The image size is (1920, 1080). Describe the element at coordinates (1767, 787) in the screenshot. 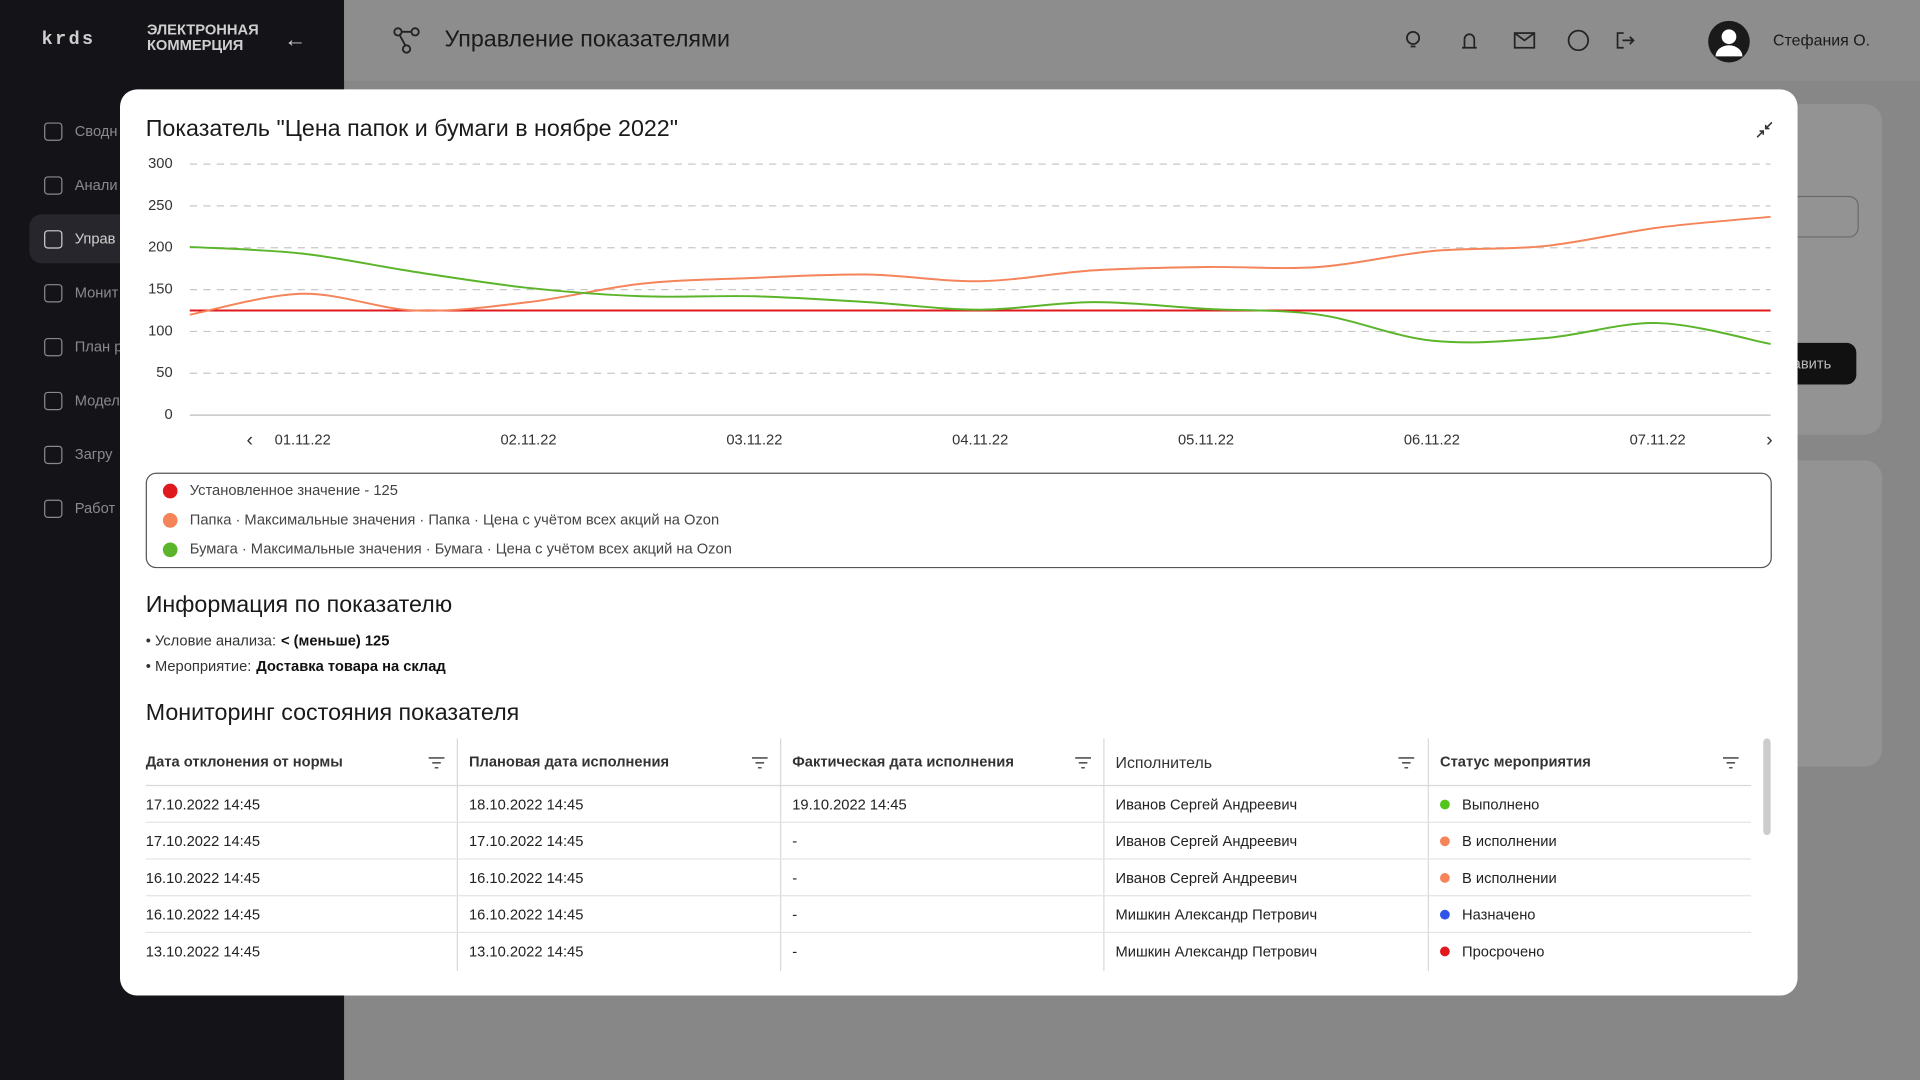

I see `scrollbar` at that location.